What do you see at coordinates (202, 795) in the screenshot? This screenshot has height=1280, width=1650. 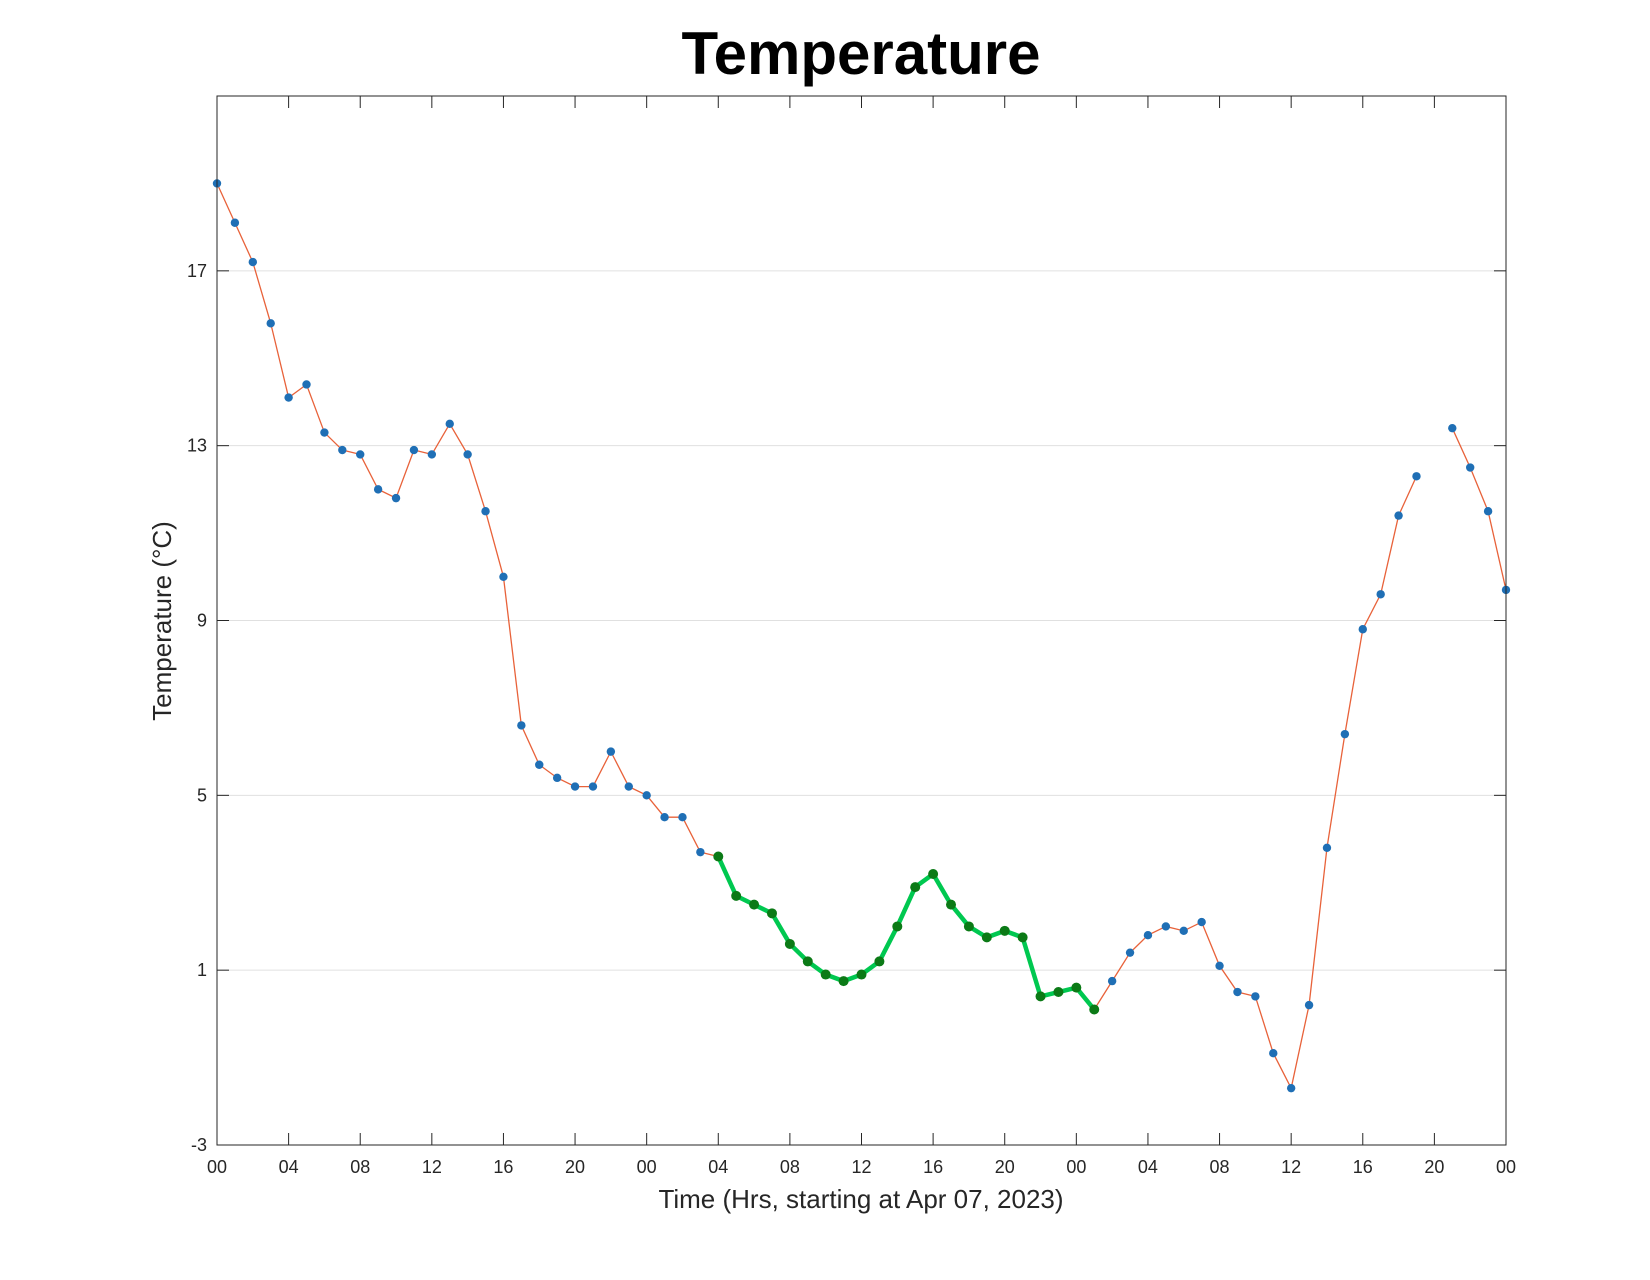 I see `y-tick-label: 5` at bounding box center [202, 795].